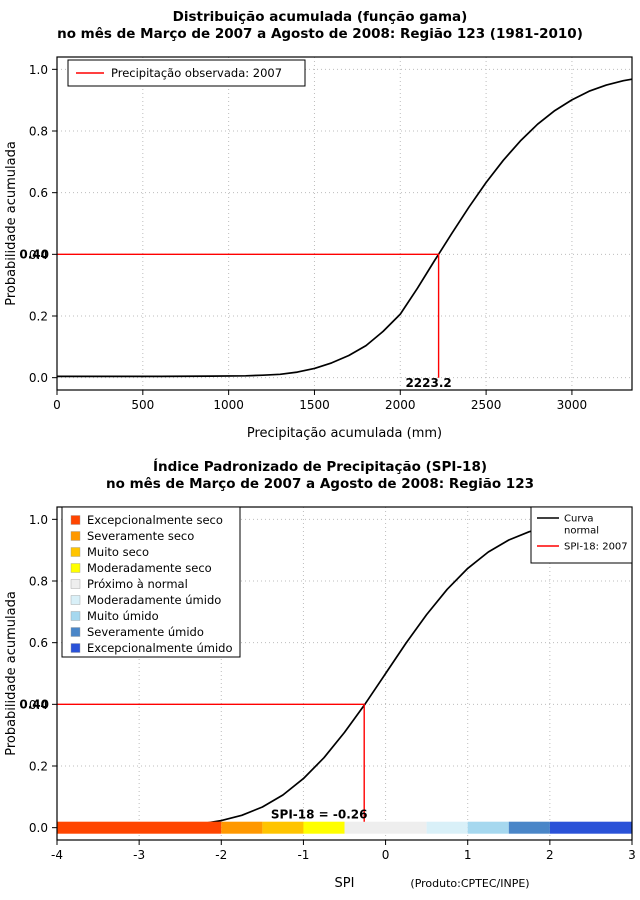 The image size is (640, 900). I want to click on legend-label: normal, so click(581, 531).